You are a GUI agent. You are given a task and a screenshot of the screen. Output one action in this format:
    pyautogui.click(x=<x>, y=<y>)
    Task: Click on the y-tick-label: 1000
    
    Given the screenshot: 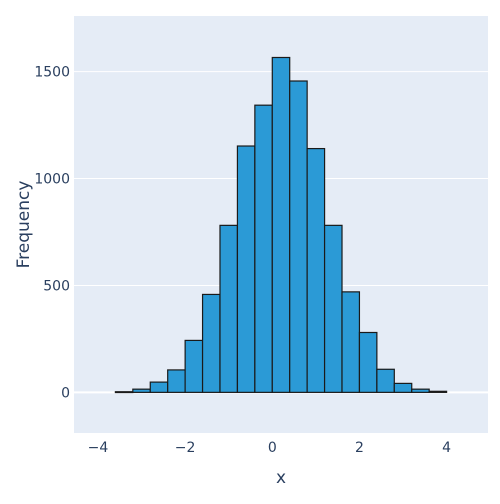 What is the action you would take?
    pyautogui.click(x=52, y=180)
    